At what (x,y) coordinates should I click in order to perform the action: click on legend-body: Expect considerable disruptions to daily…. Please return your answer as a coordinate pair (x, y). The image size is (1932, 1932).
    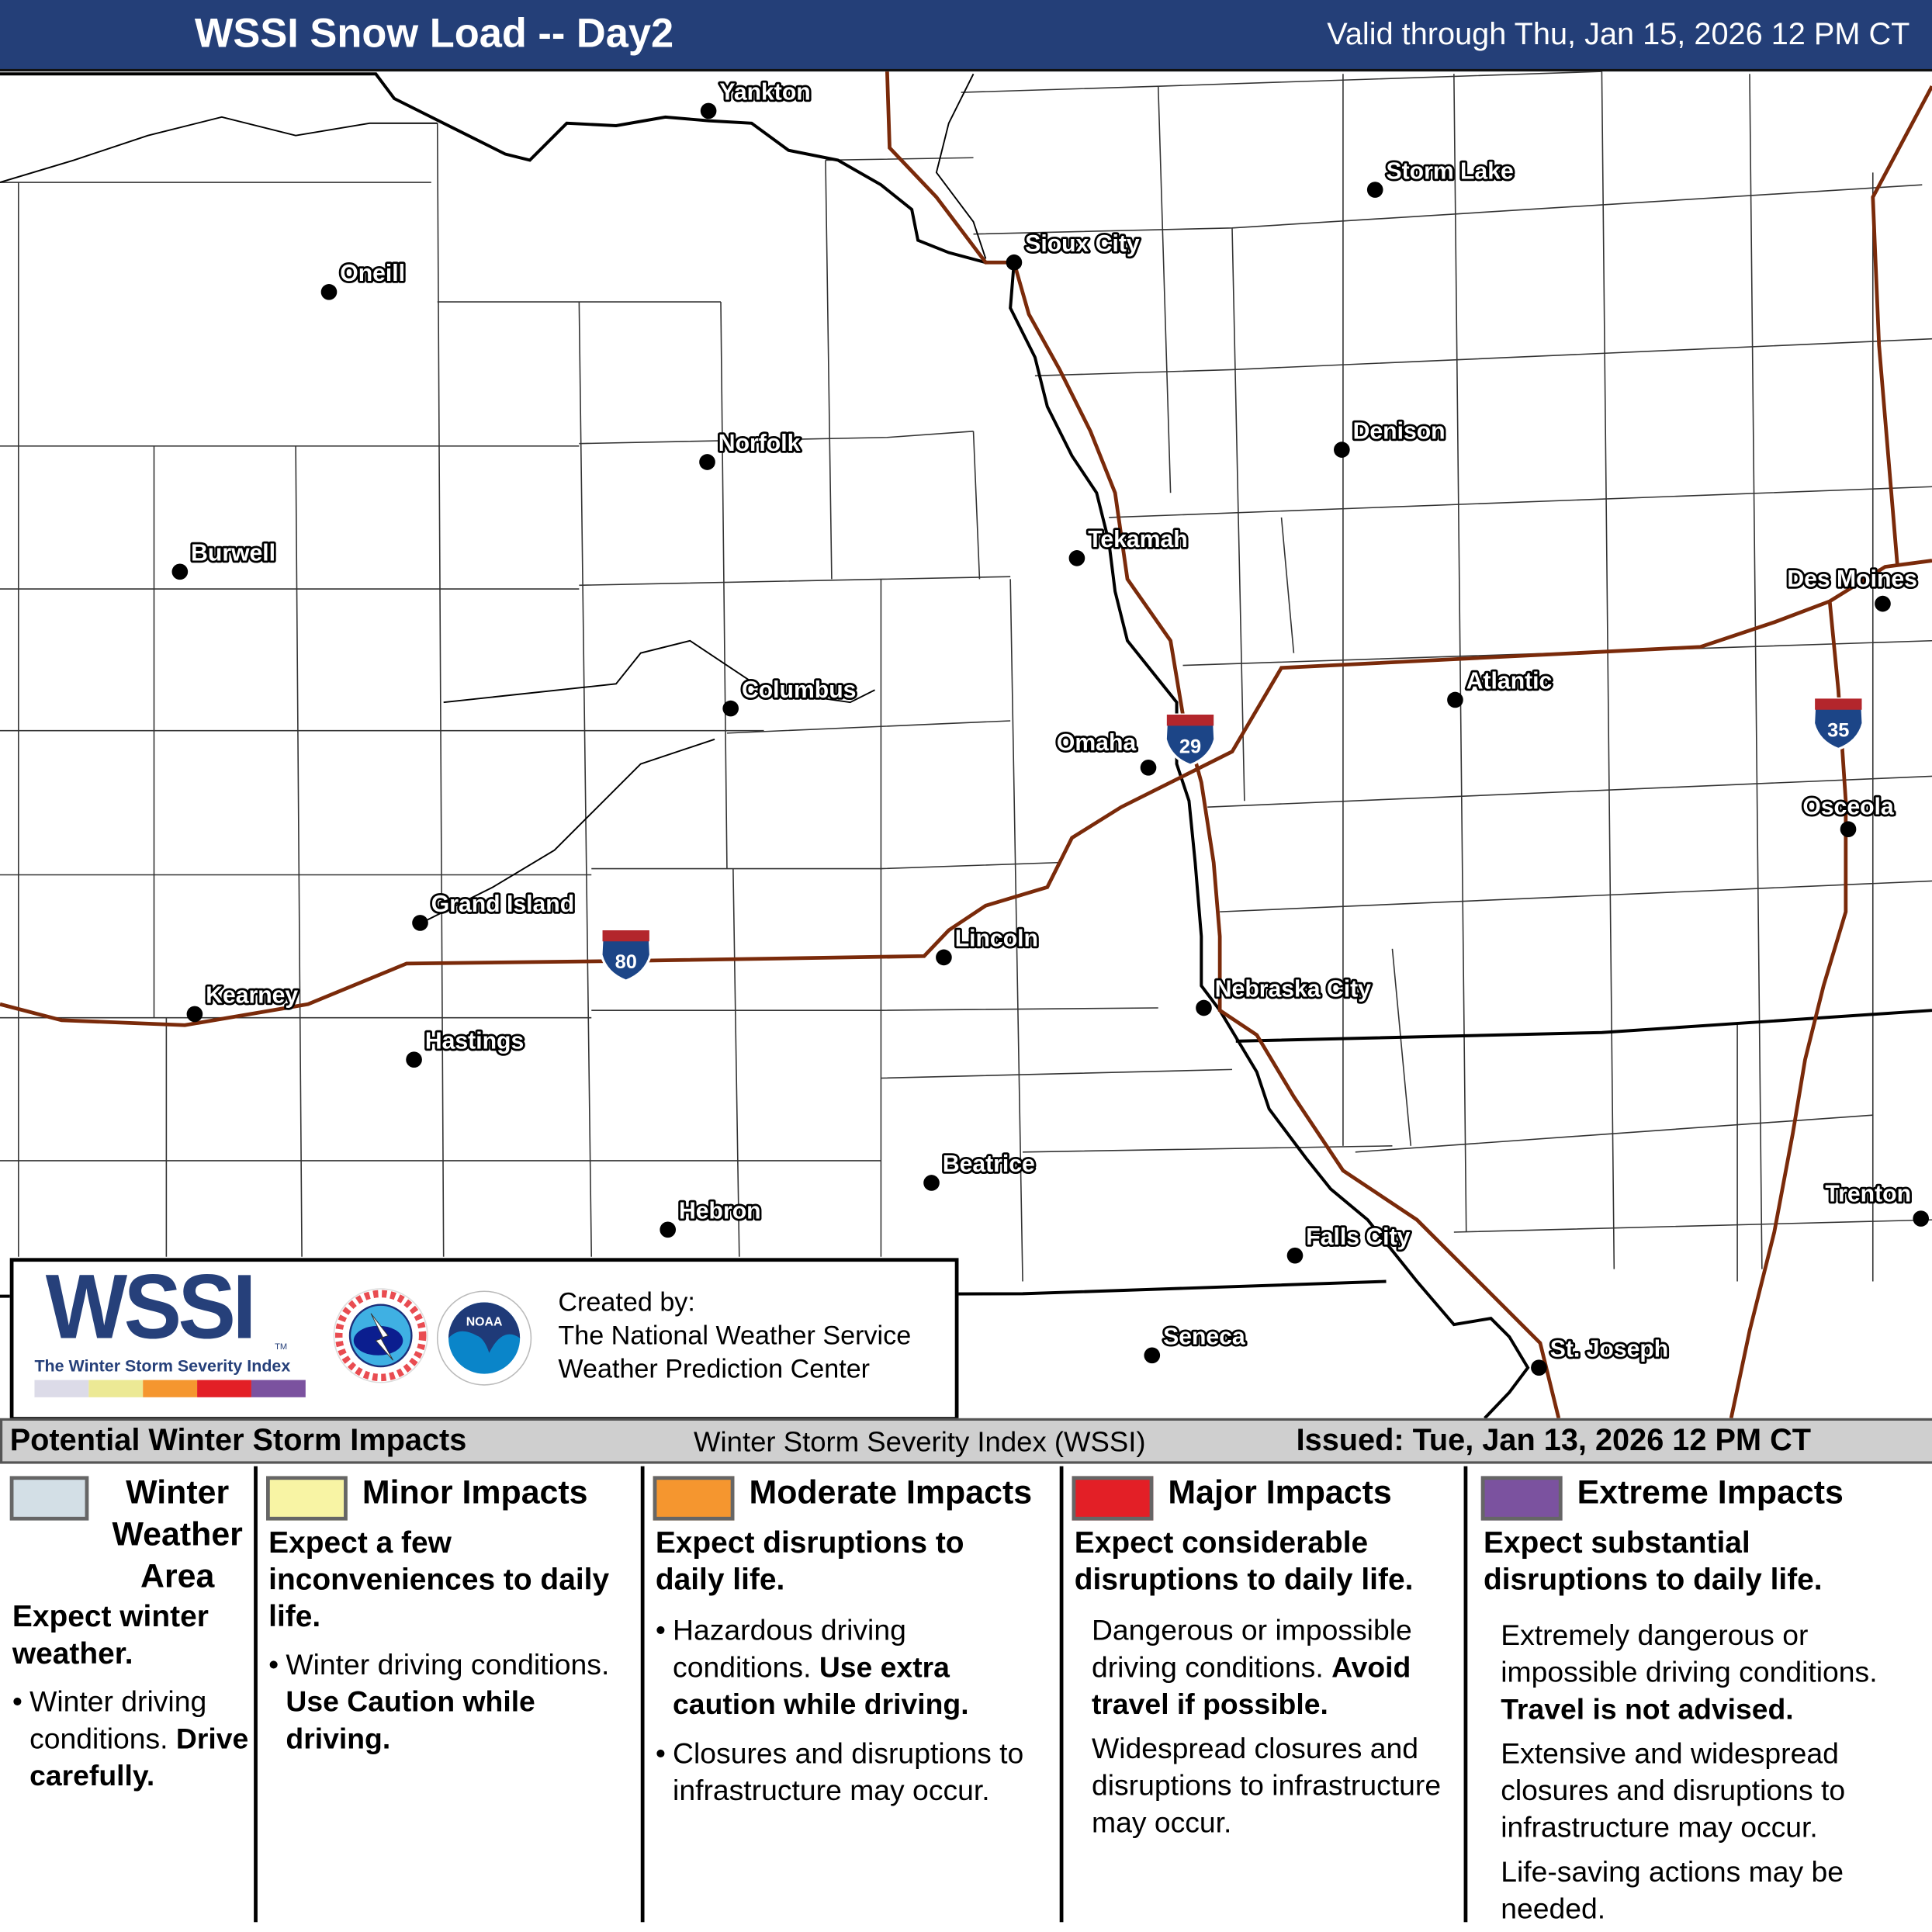
    Looking at the image, I should click on (1267, 1683).